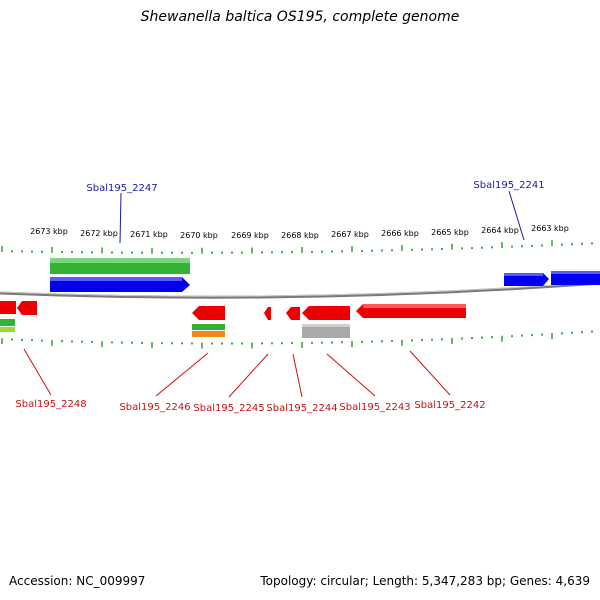 The height and width of the screenshot is (600, 600). I want to click on kbp-label: 2663 kbp, so click(550, 228).